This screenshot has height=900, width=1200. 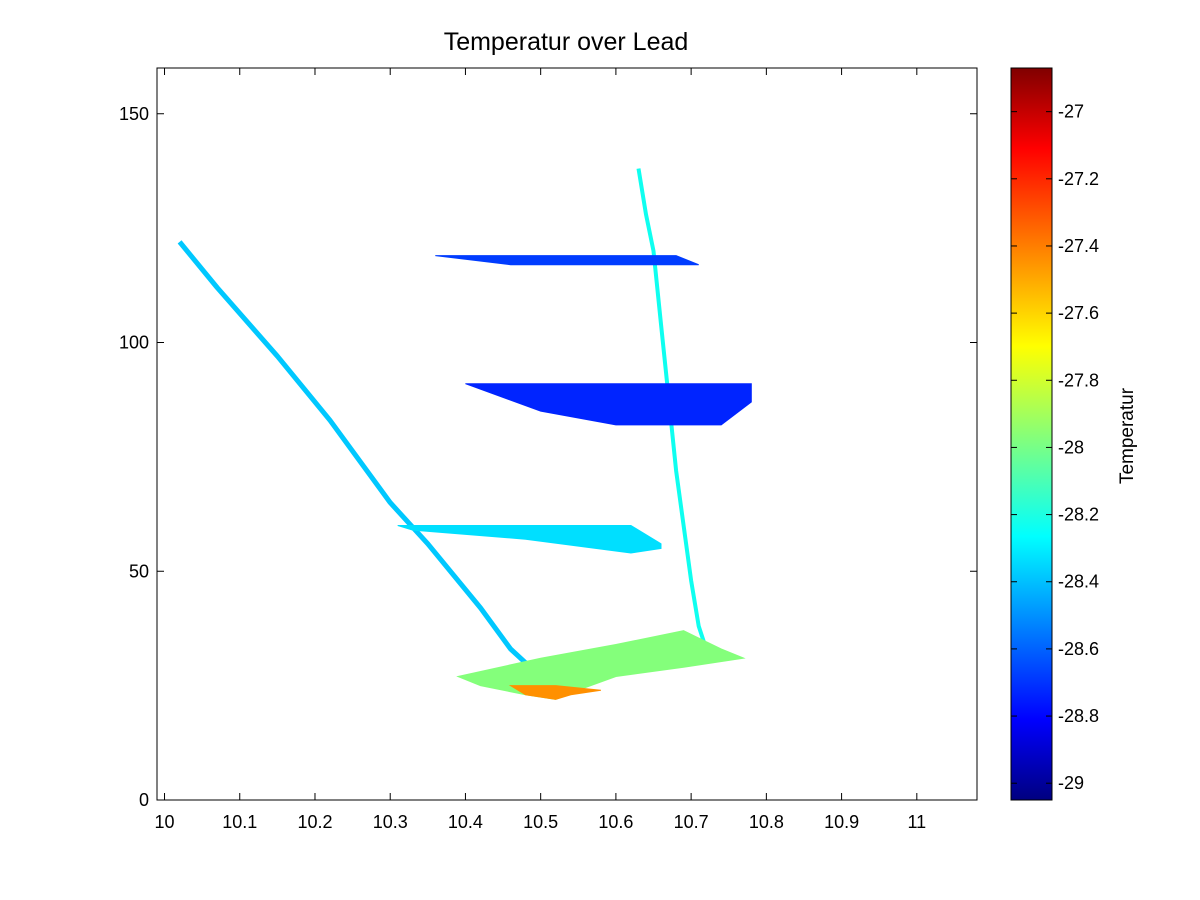 What do you see at coordinates (390, 822) in the screenshot?
I see `x-tick-label: 10.3` at bounding box center [390, 822].